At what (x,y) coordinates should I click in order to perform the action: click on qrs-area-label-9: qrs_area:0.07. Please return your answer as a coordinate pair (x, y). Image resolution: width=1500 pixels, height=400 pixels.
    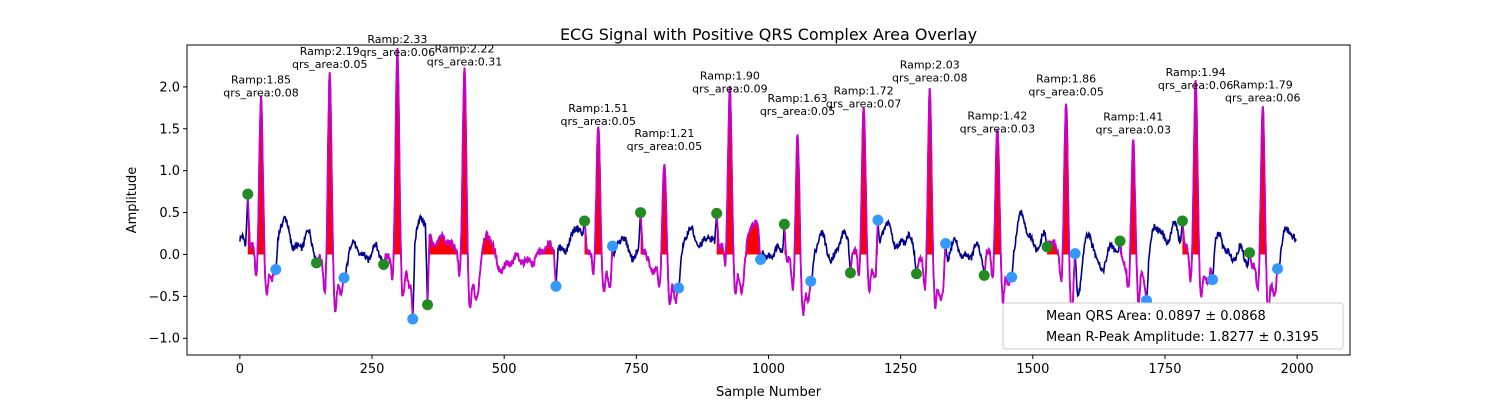
    Looking at the image, I should click on (863, 103).